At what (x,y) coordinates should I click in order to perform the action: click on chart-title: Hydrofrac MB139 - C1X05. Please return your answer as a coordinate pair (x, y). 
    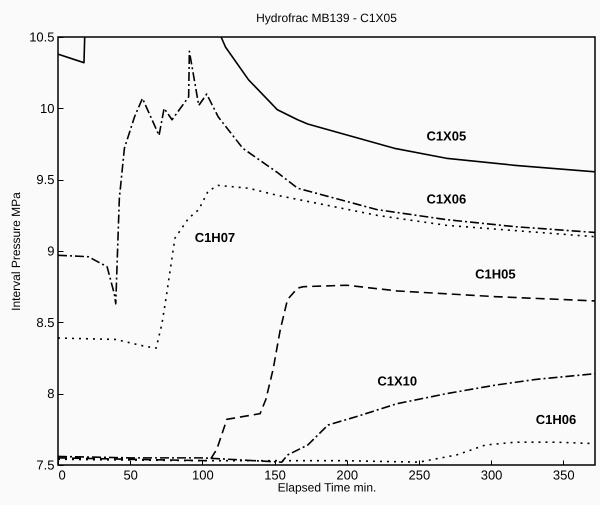
    Looking at the image, I should click on (327, 18).